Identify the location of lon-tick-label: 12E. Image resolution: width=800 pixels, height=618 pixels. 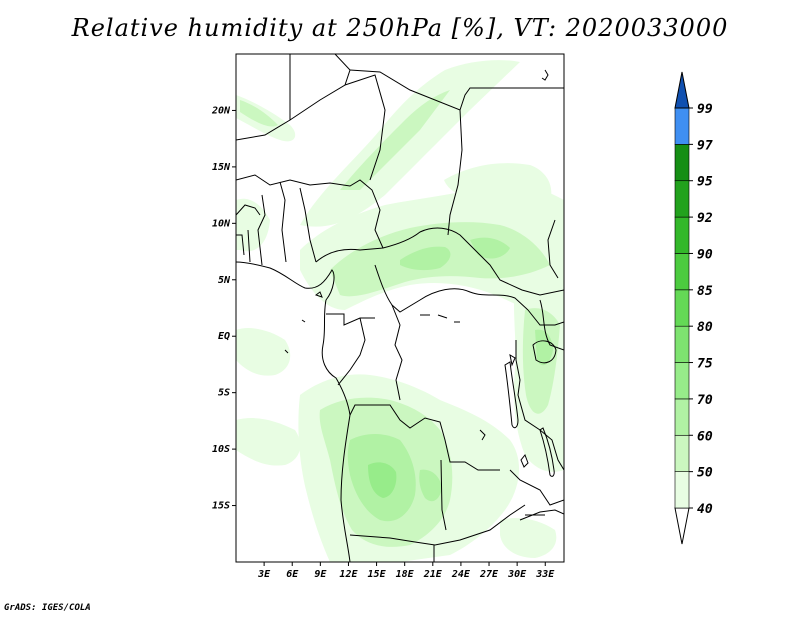
(348, 574).